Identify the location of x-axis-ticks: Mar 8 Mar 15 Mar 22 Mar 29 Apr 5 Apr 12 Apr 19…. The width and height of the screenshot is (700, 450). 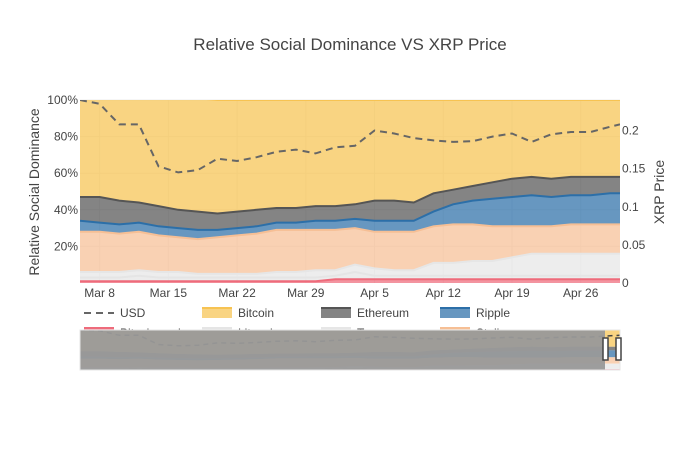
(341, 293).